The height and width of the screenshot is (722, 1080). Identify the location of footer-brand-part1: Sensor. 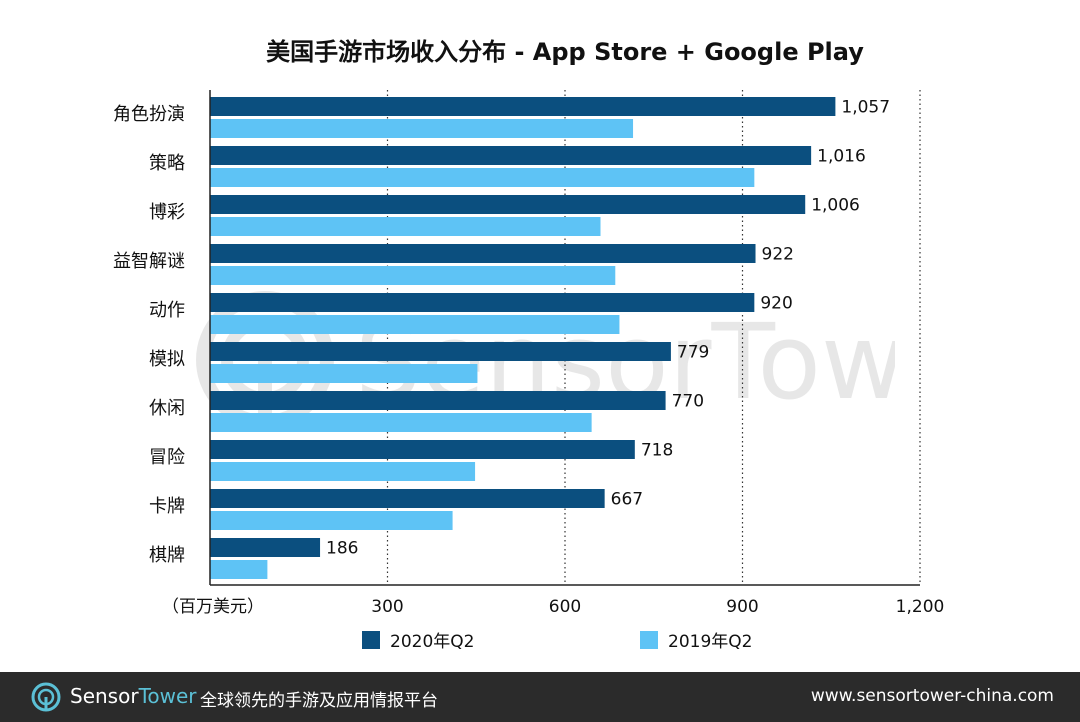
(104, 696).